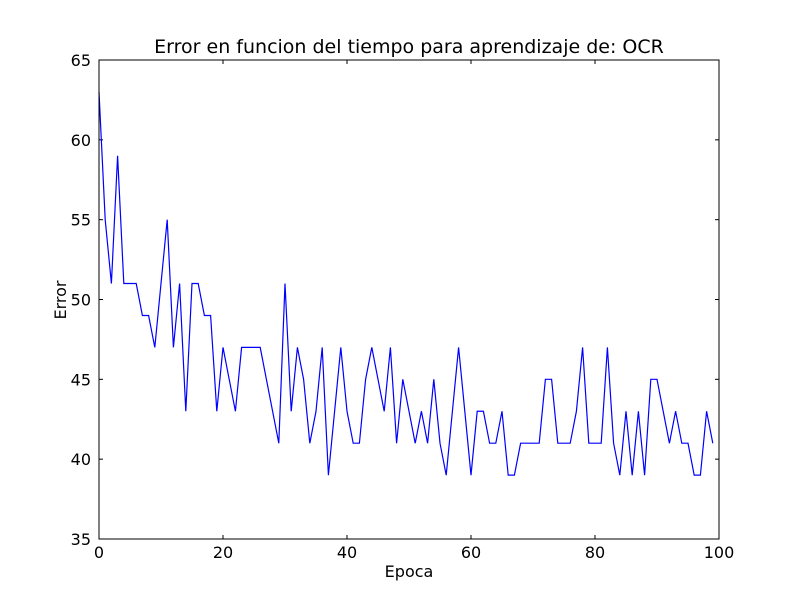 This screenshot has height=600, width=800. Describe the element at coordinates (81, 379) in the screenshot. I see `y-tick-label: 45` at that location.